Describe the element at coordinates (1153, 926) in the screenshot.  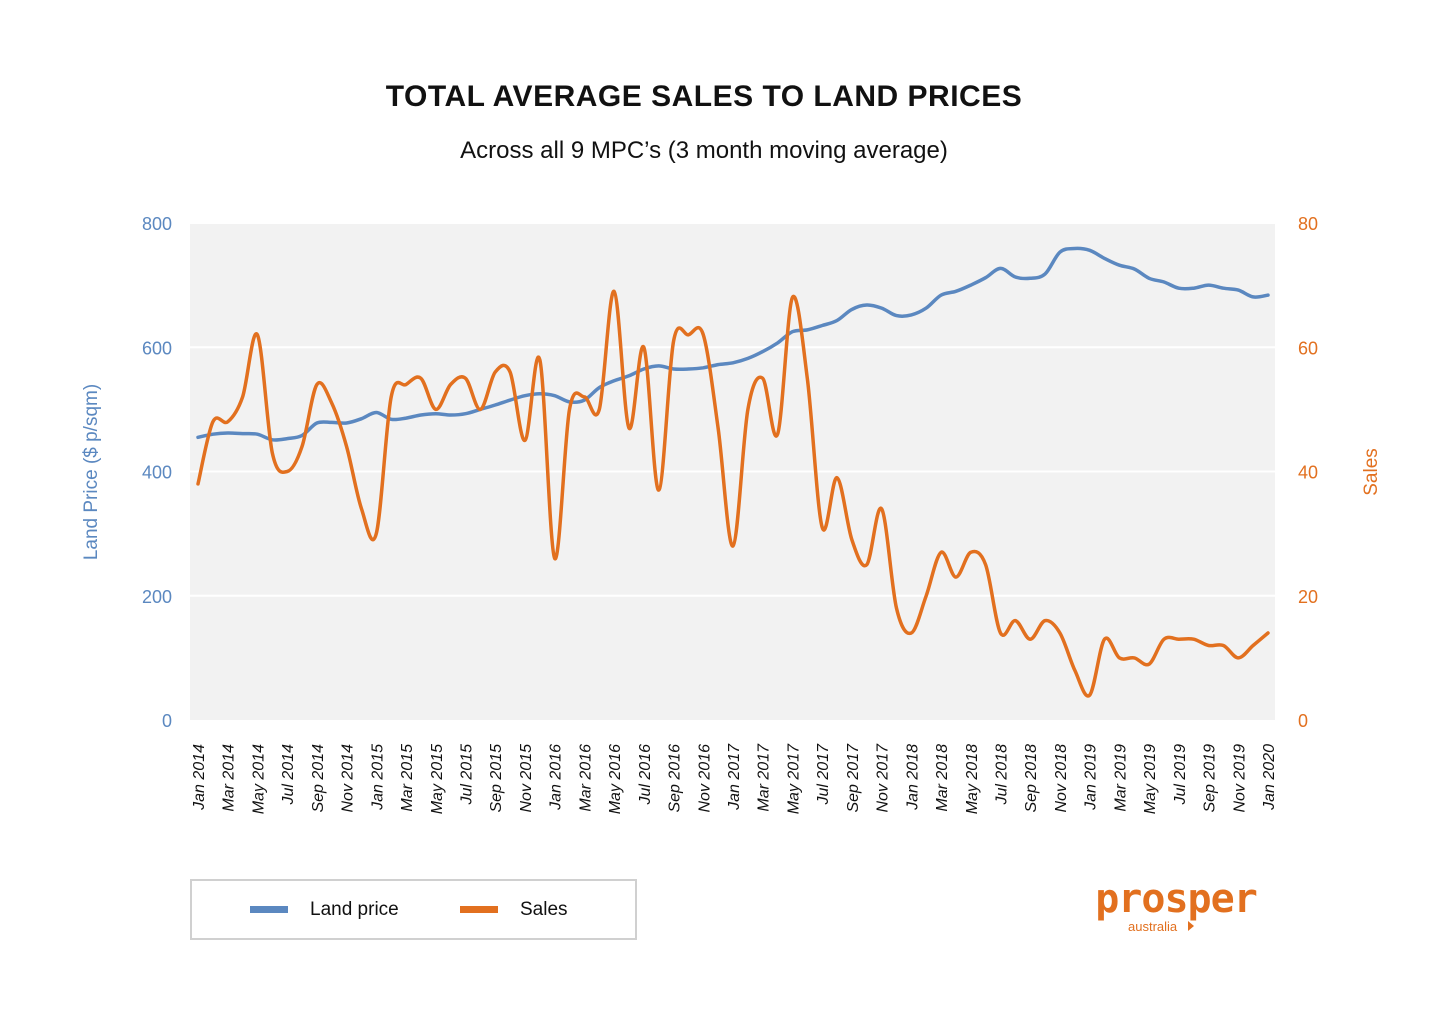
I see `logo-tagline: australia` at that location.